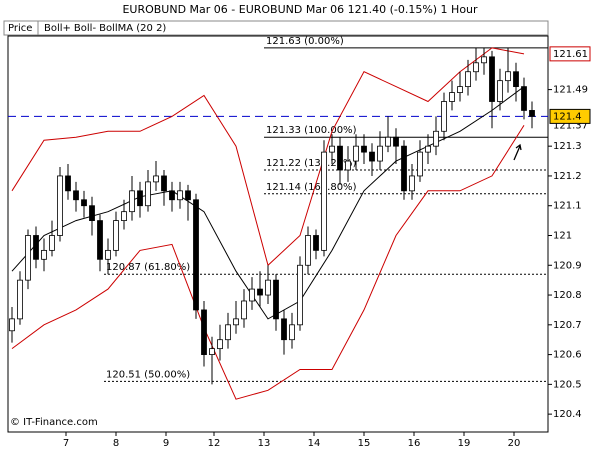 Image resolution: width=600 pixels, height=450 pixels. What do you see at coordinates (567, 355) in the screenshot?
I see `y-tick-label: 120.6` at bounding box center [567, 355].